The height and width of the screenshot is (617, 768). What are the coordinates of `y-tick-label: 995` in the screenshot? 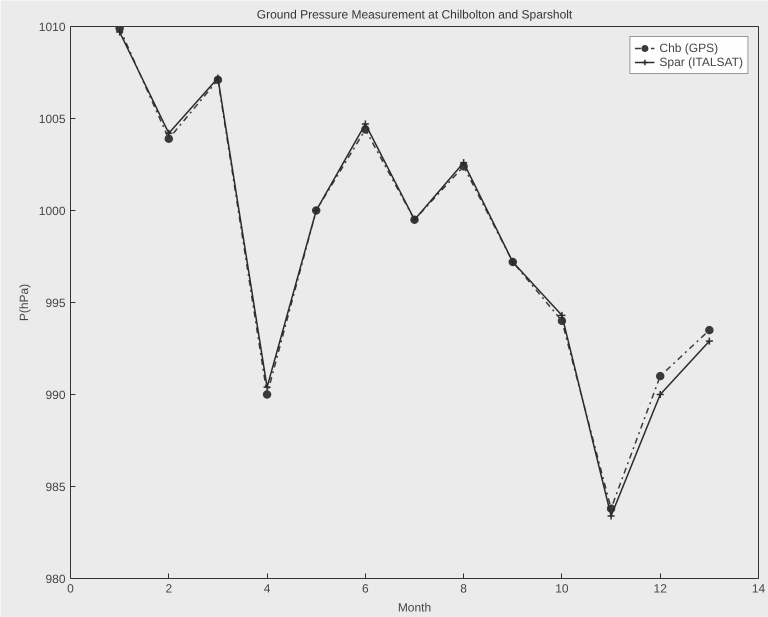 It's located at (55, 303).